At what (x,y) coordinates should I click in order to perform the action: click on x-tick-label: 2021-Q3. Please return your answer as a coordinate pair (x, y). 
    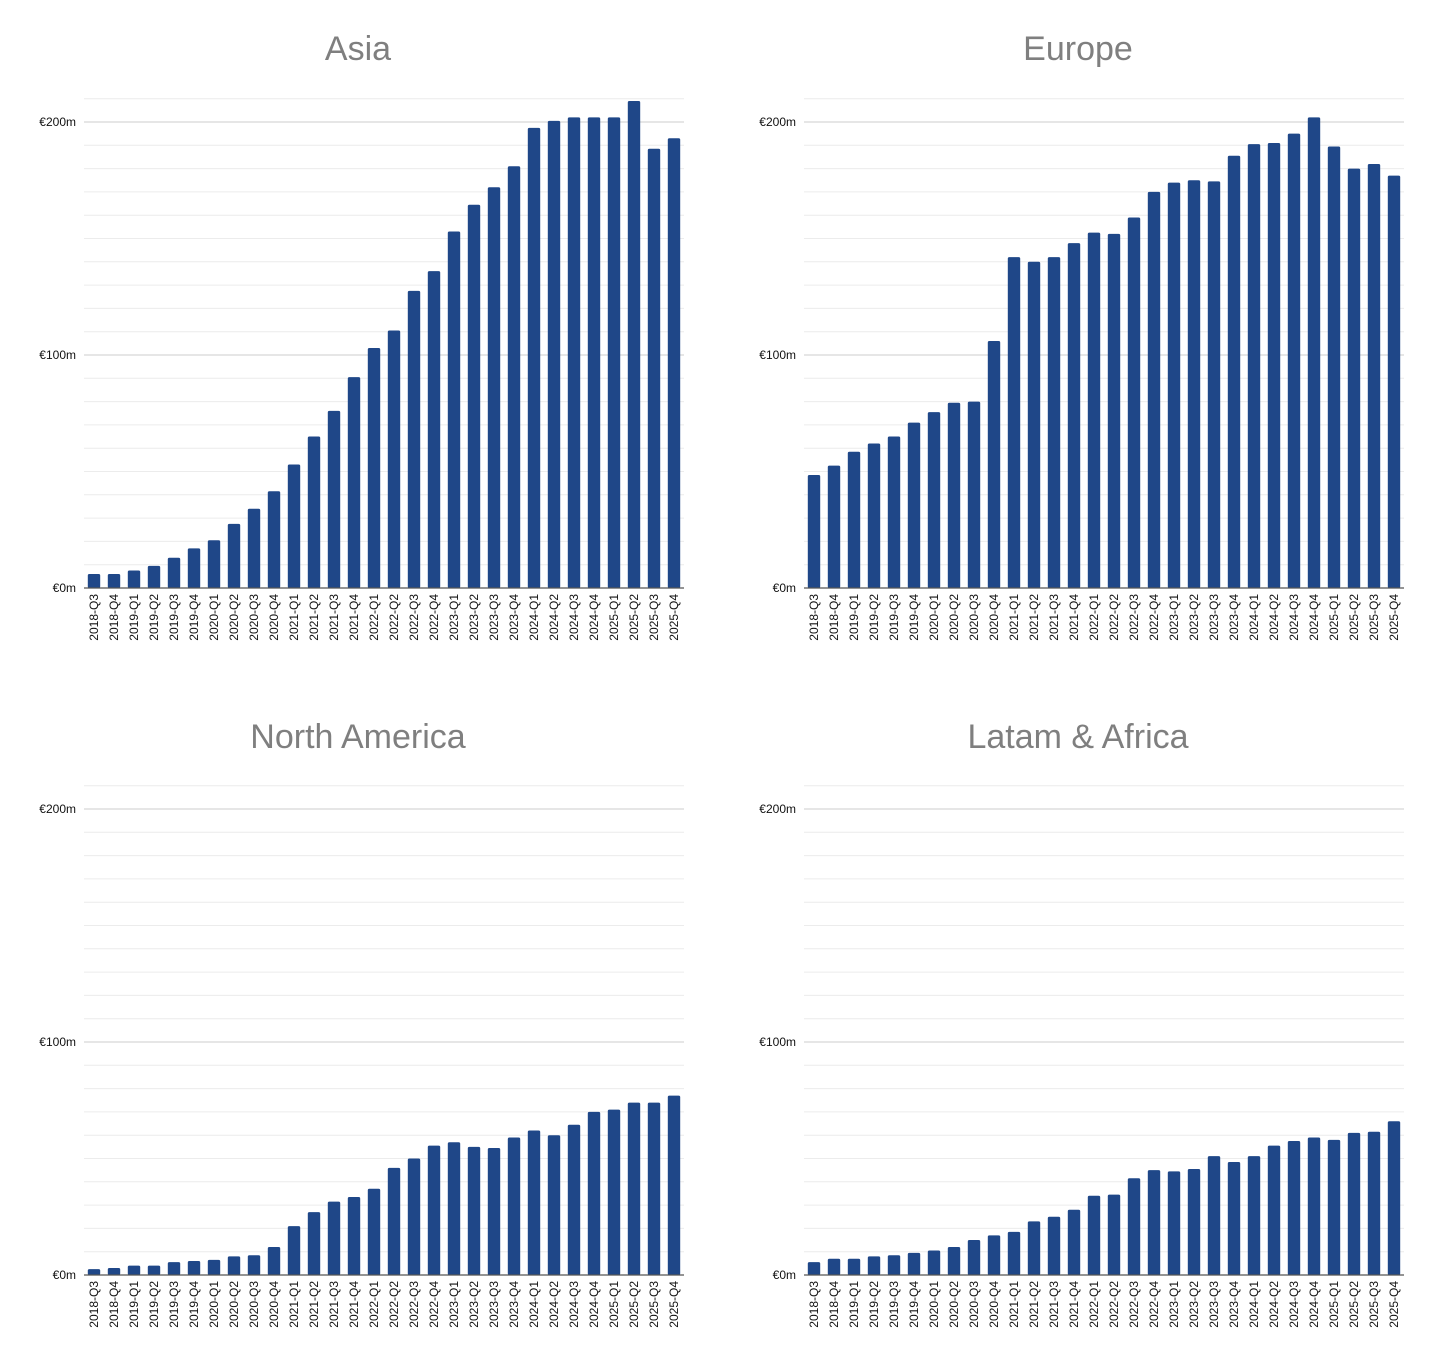
    Looking at the image, I should click on (334, 617).